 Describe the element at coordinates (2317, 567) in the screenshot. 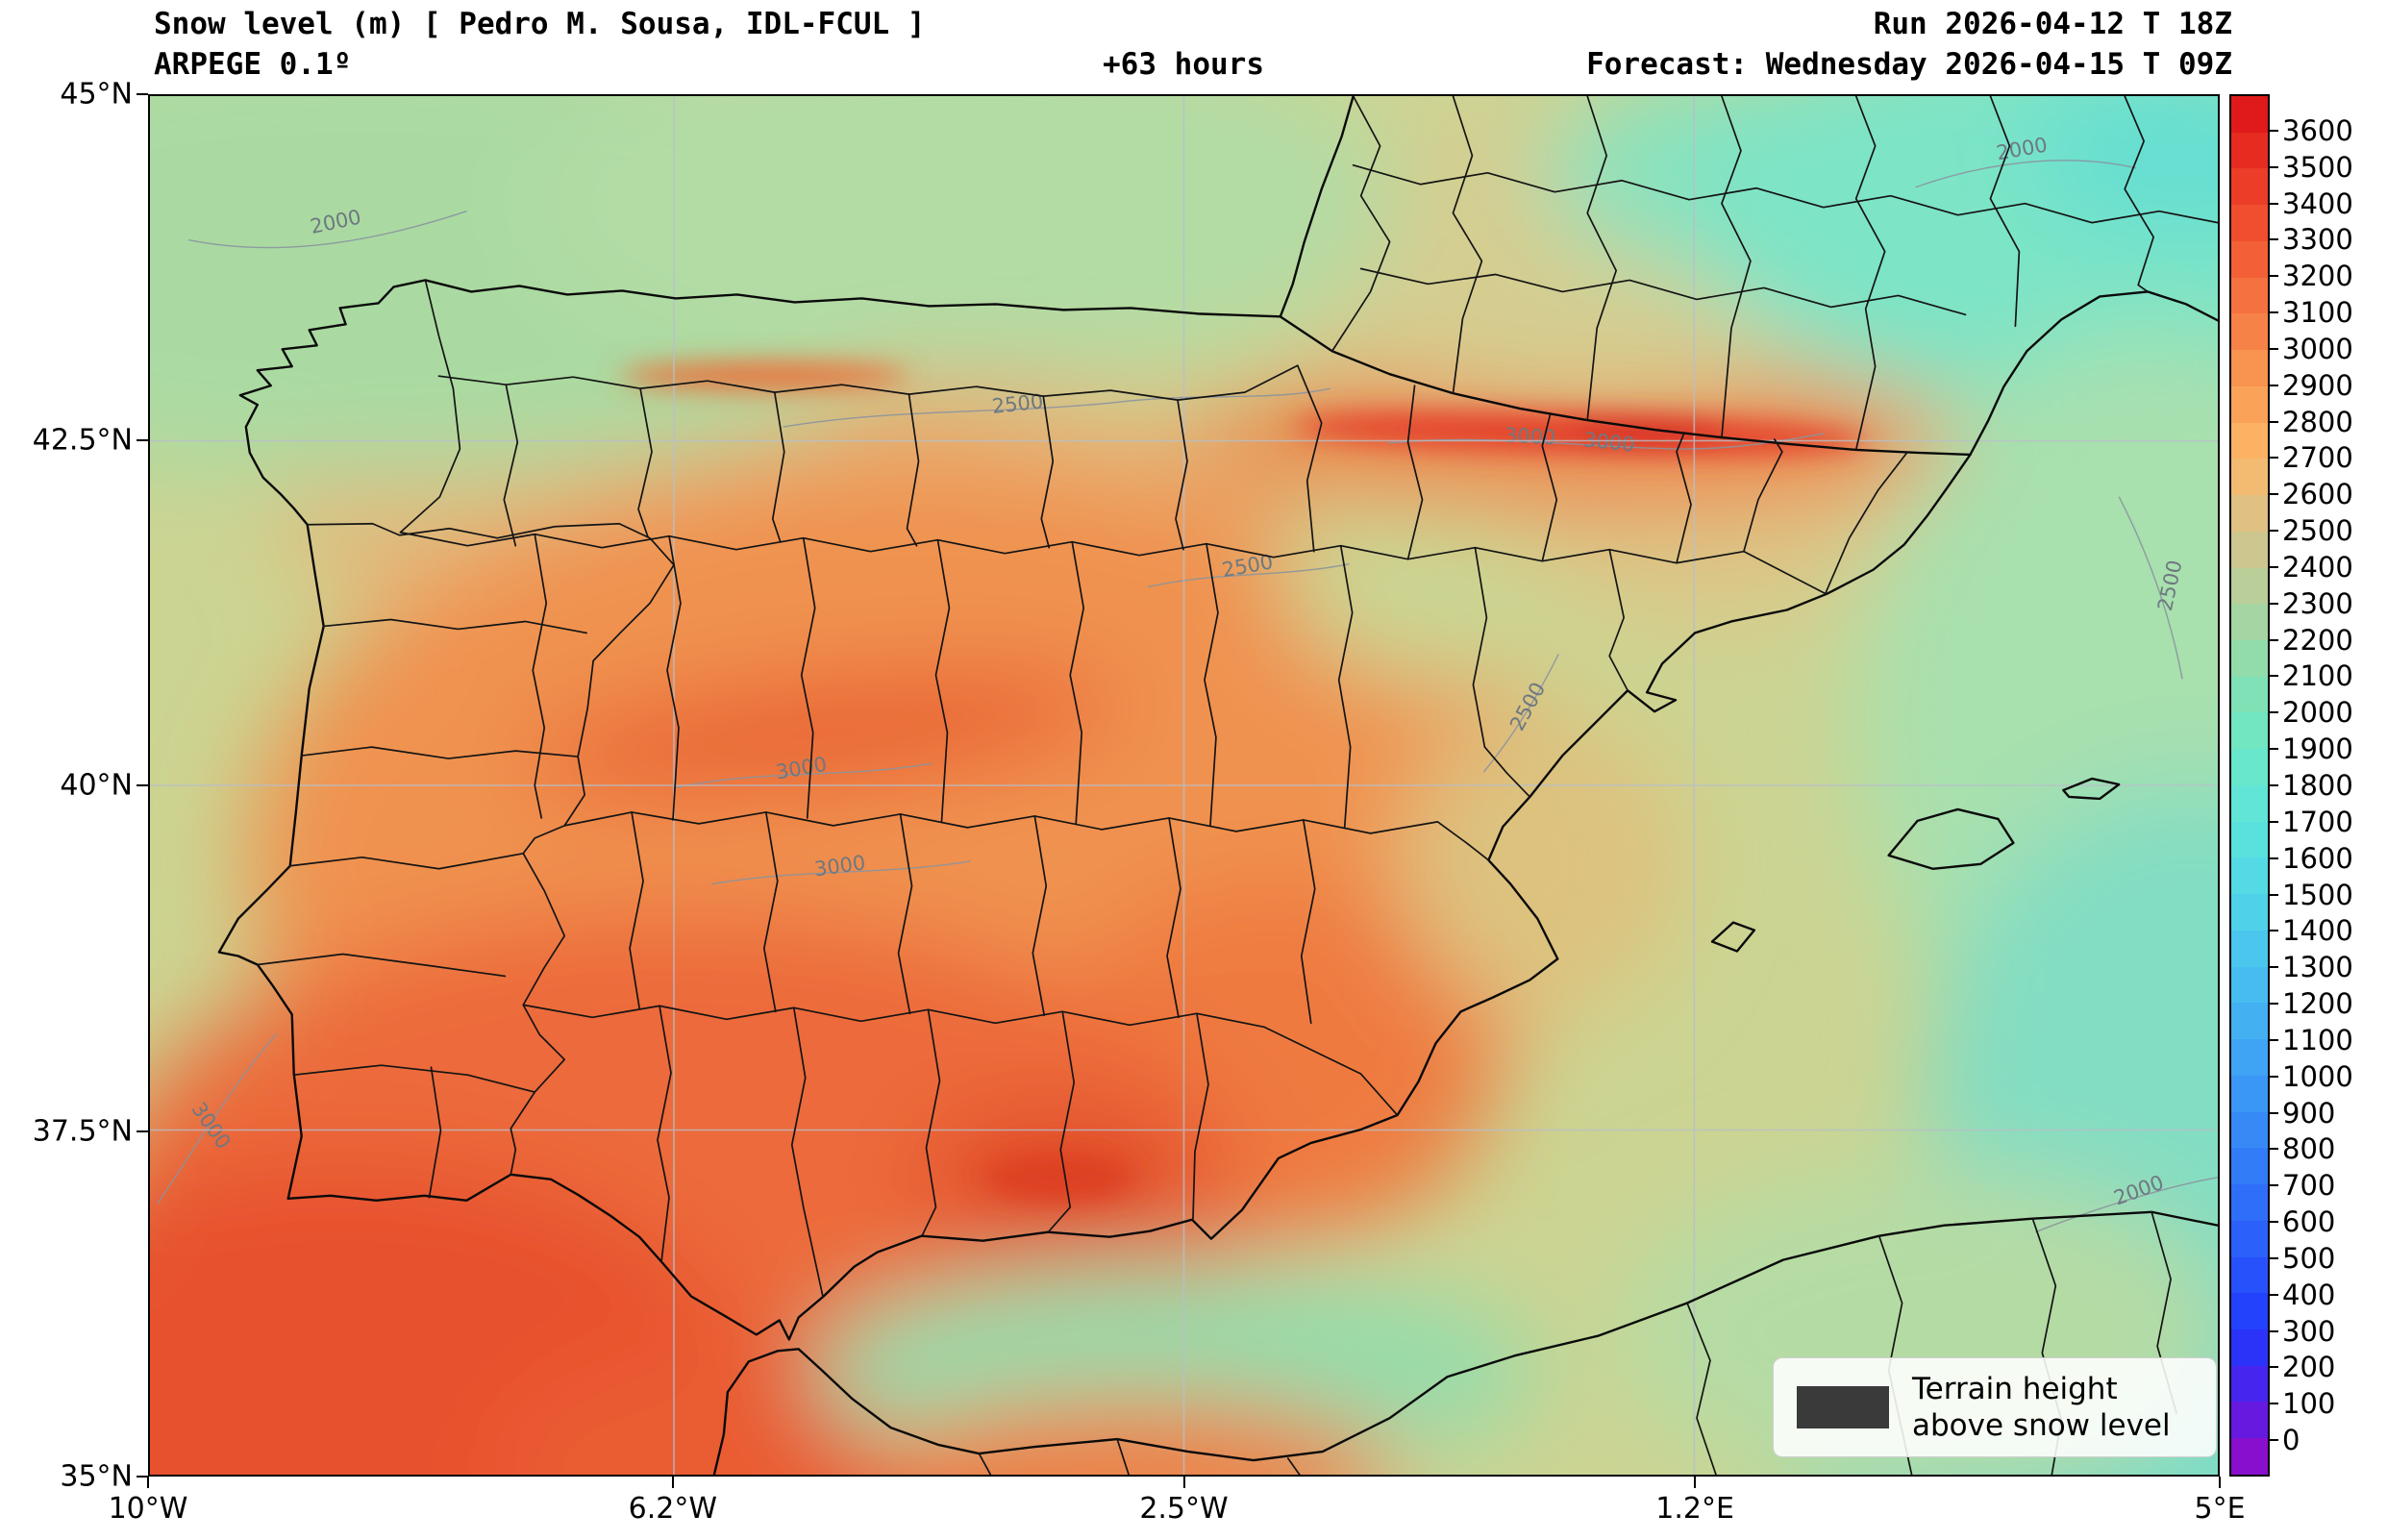

I see `colorbar-tick-label: 2400` at that location.